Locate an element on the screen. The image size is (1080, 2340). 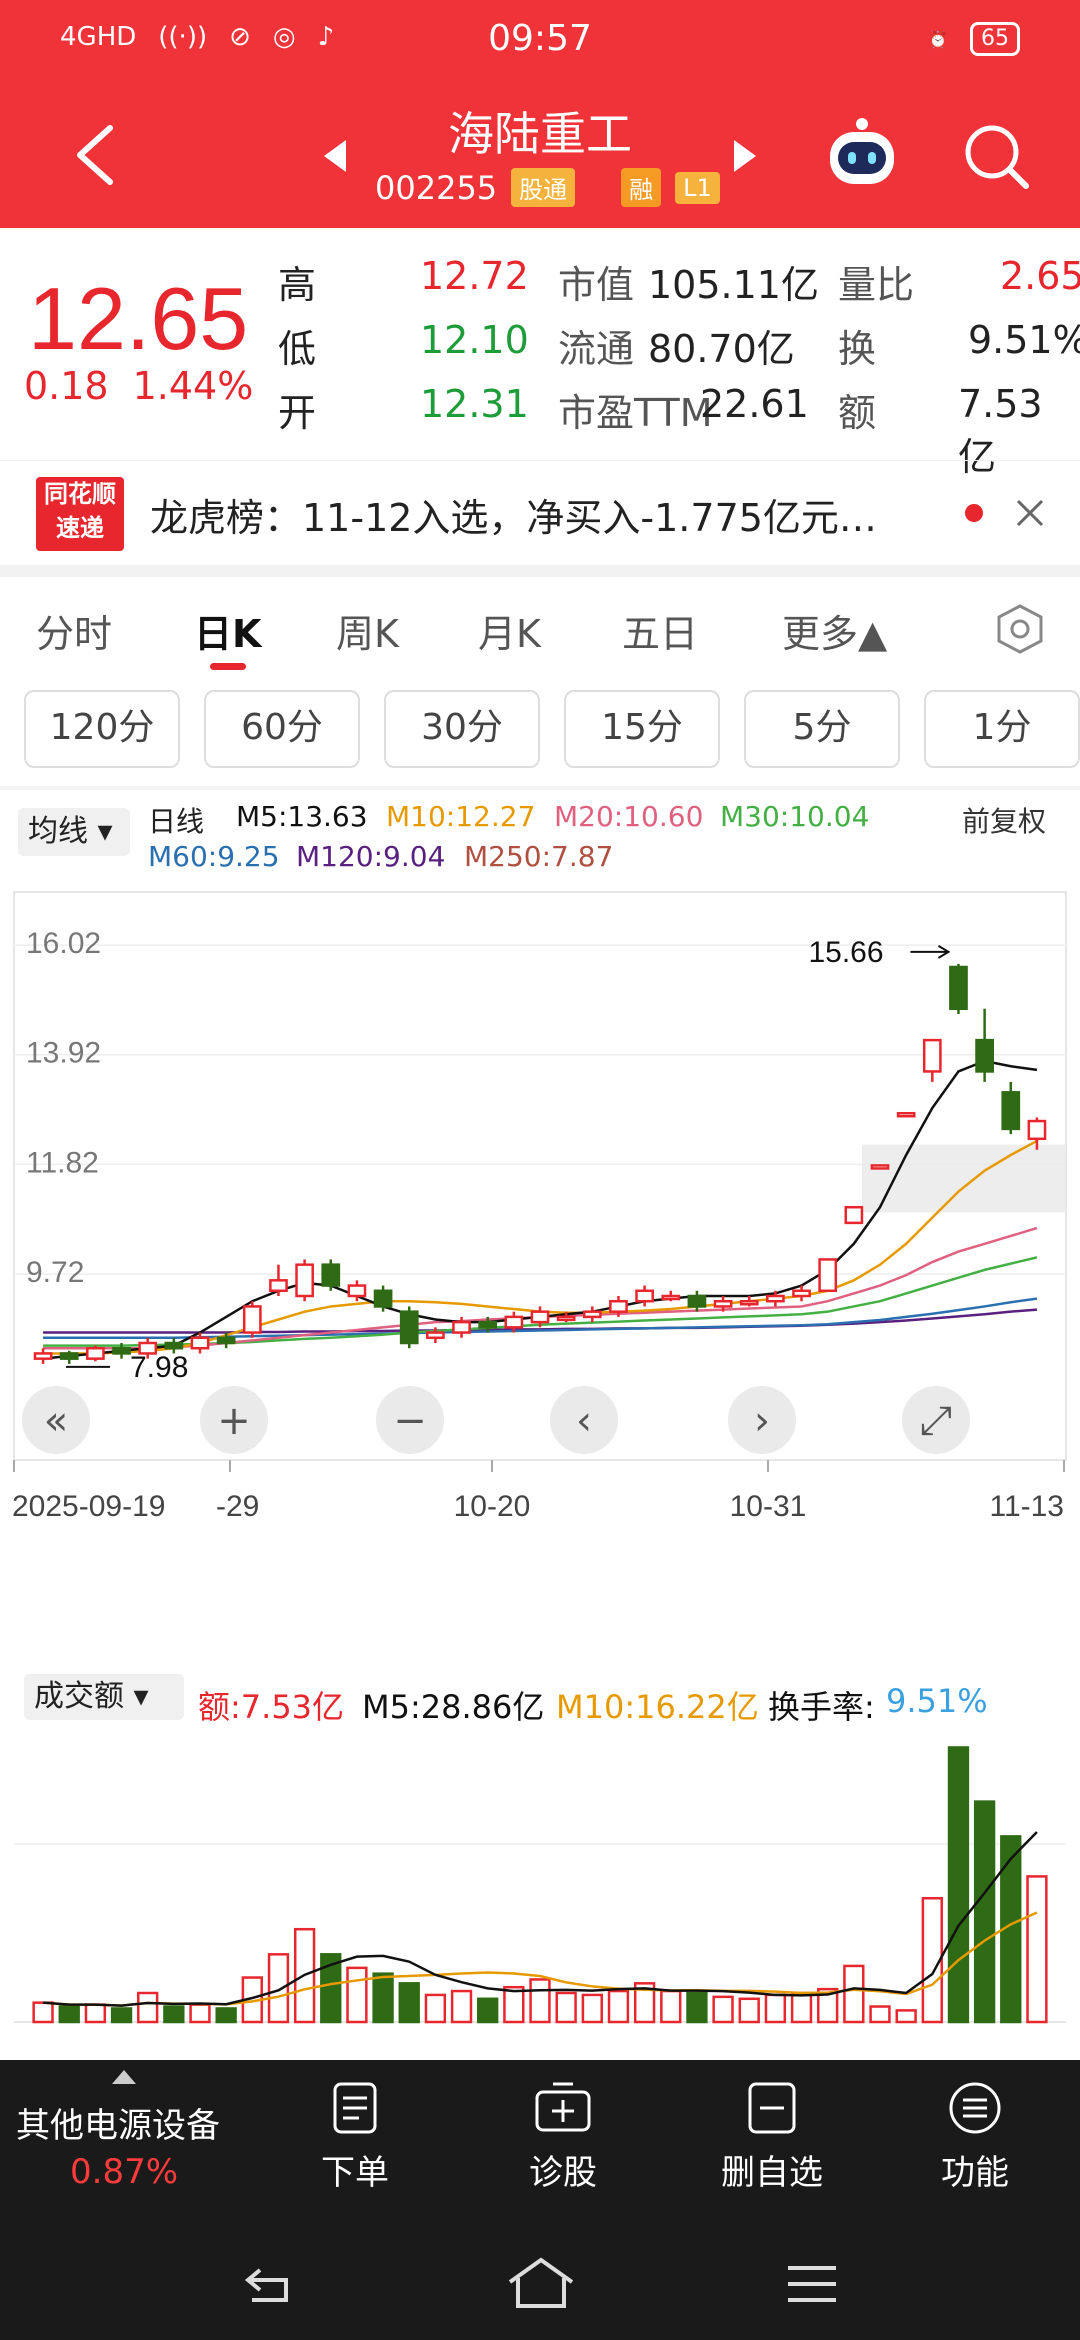
ma-selector-label: 均线 is located at coordinates (58, 831).